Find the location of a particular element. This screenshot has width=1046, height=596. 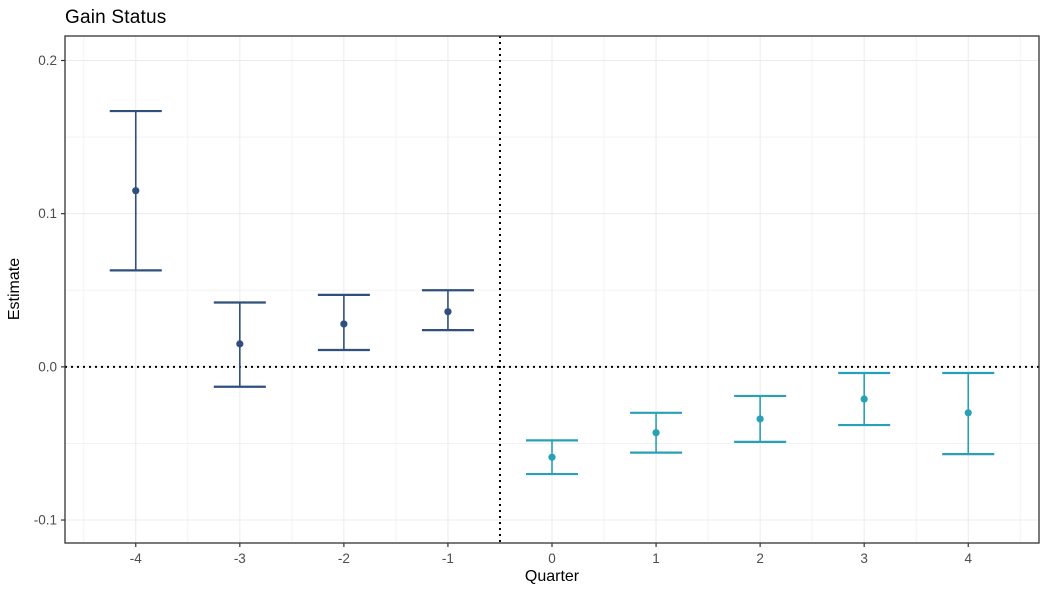

y-tick-label: 0.0 is located at coordinates (47, 366).